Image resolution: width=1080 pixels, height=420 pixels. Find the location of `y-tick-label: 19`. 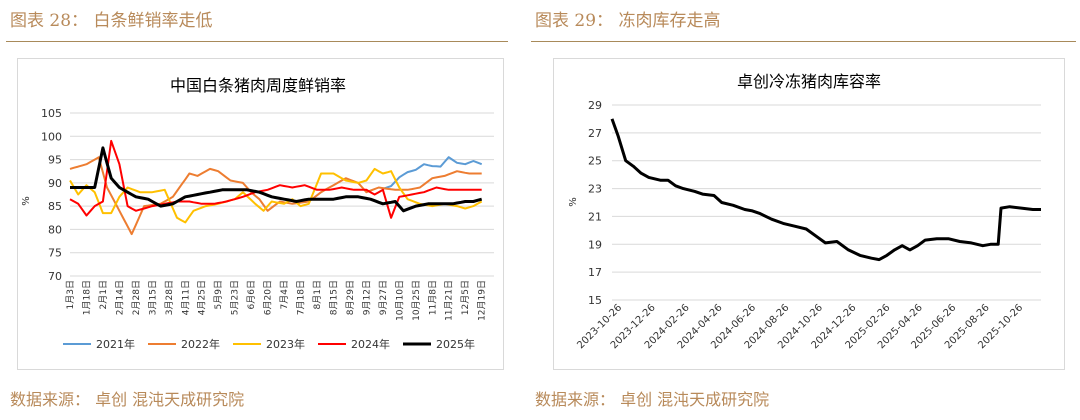

y-tick-label: 19 is located at coordinates (595, 244).